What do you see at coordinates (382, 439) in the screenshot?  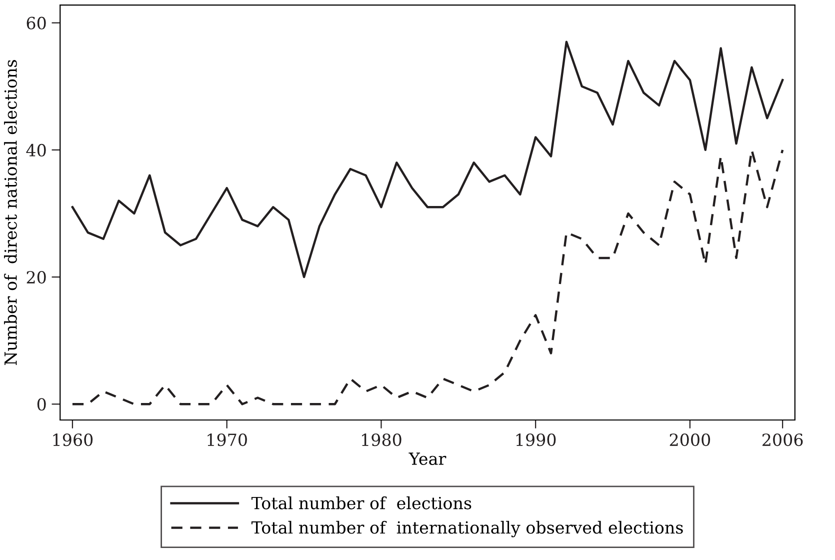 I see `x-tick-label: 1980` at bounding box center [382, 439].